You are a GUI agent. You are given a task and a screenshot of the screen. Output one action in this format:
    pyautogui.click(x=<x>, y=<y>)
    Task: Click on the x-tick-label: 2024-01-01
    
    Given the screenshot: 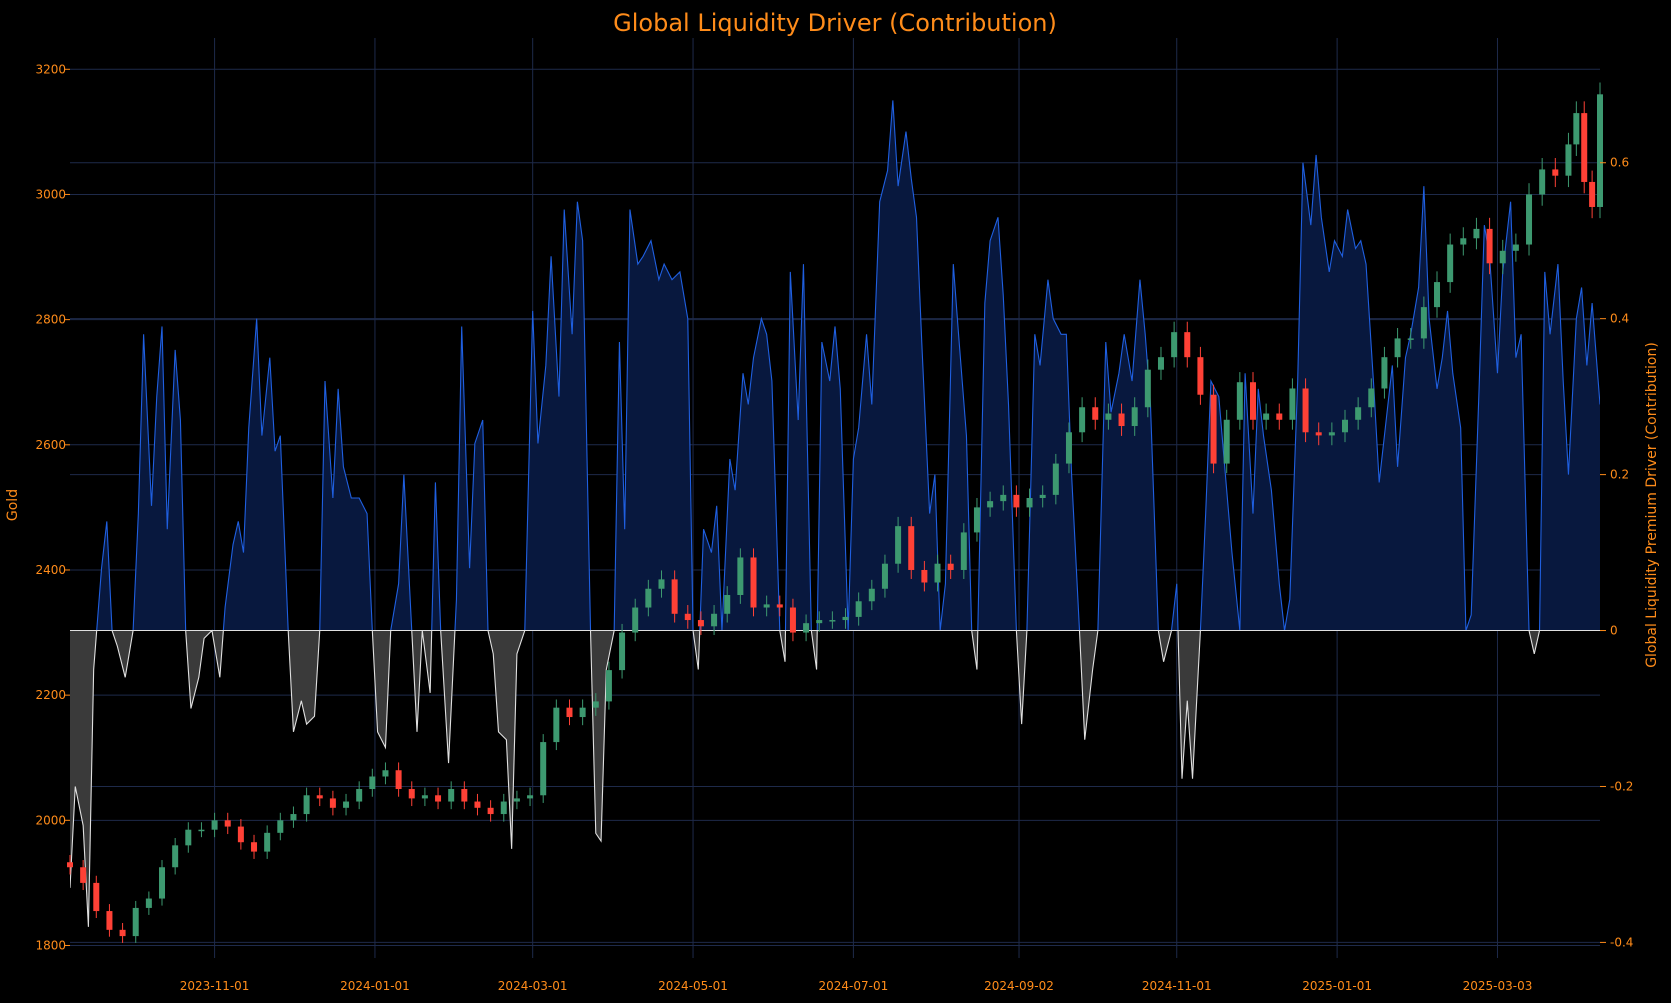 What is the action you would take?
    pyautogui.click(x=375, y=986)
    